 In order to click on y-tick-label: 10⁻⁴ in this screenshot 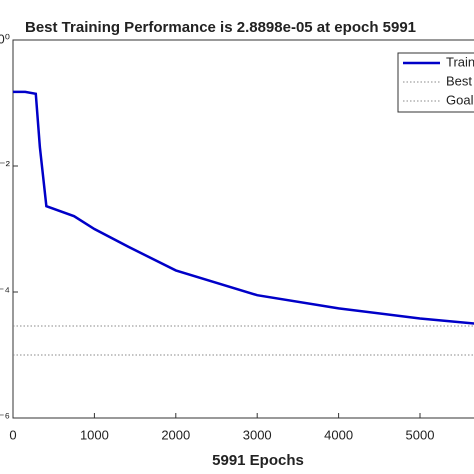, I will do `click(5, 290)`.